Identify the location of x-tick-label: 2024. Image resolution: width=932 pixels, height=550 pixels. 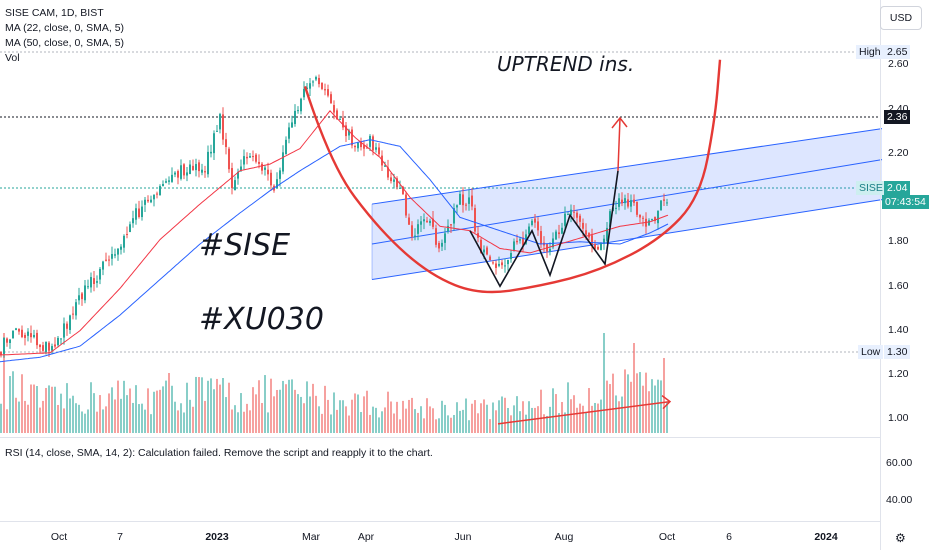
(826, 537).